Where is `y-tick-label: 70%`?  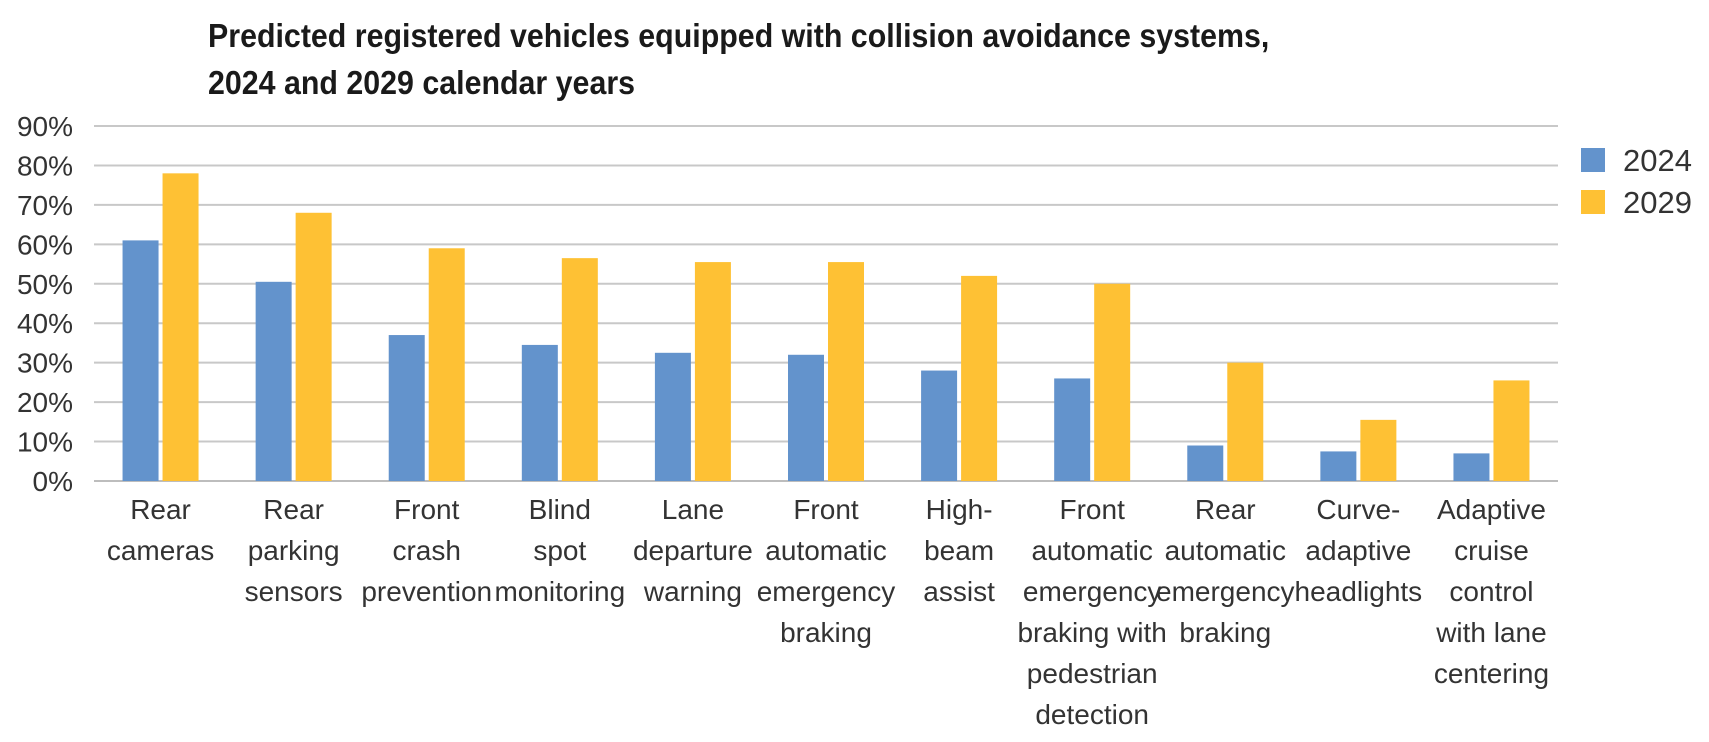
y-tick-label: 70% is located at coordinates (45, 205).